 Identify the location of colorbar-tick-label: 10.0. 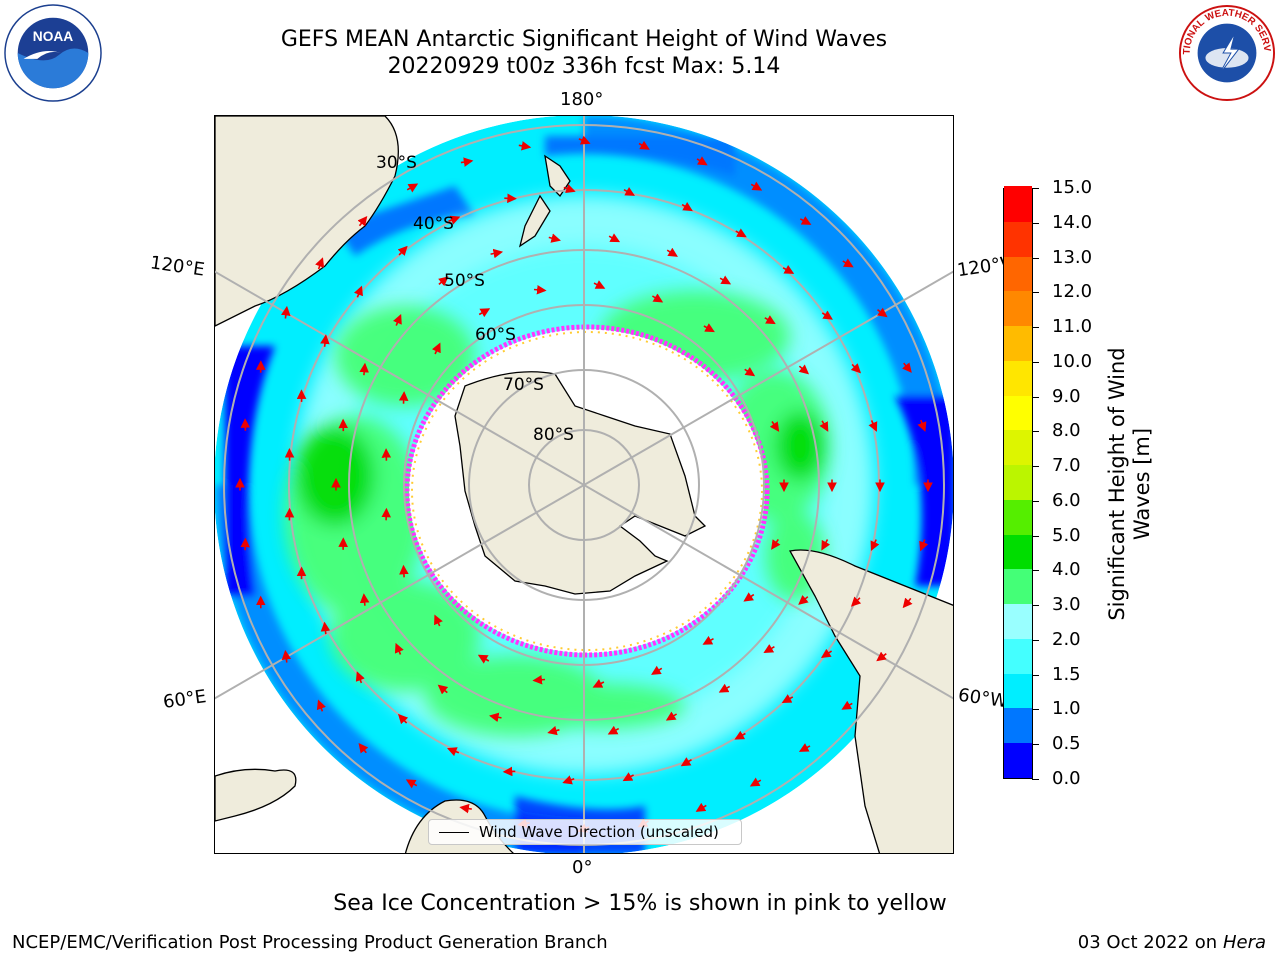
(1072, 361).